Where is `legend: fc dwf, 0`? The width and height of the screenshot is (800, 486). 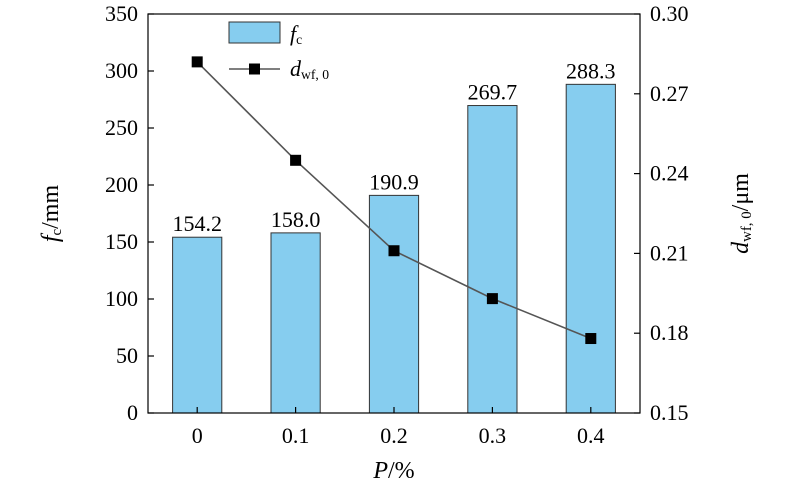
legend: fc dwf, 0 is located at coordinates (278, 51).